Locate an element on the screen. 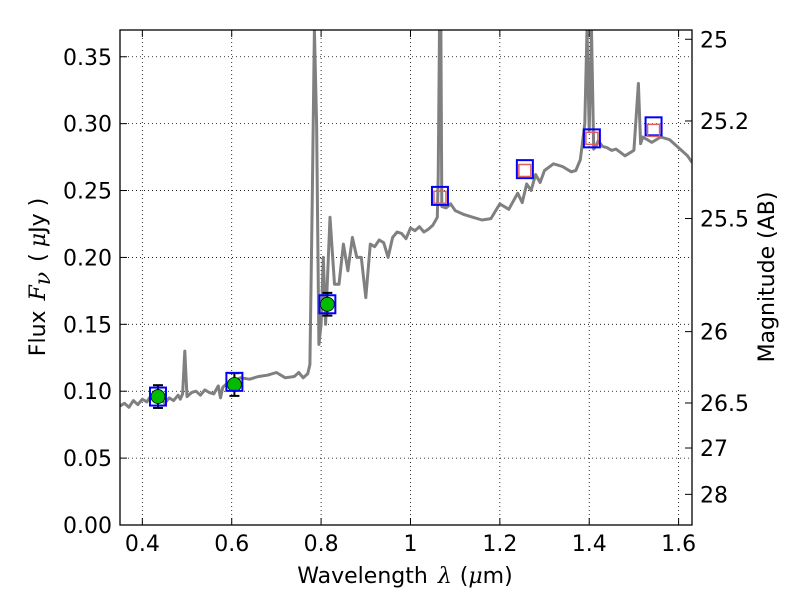 Image resolution: width=800 pixels, height=600 pixels. y2-tick-label: 26.5 is located at coordinates (724, 404).